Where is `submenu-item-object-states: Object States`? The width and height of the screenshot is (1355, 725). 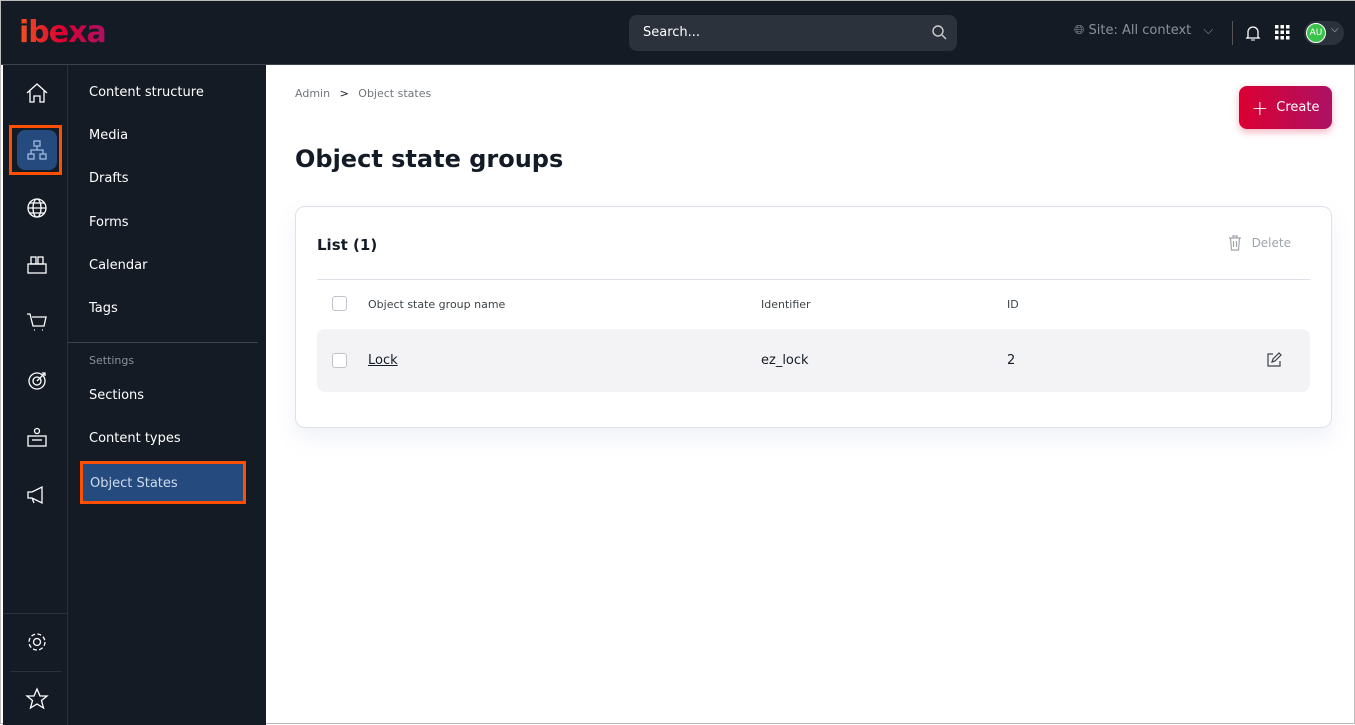
submenu-item-object-states: Object States is located at coordinates (163, 482).